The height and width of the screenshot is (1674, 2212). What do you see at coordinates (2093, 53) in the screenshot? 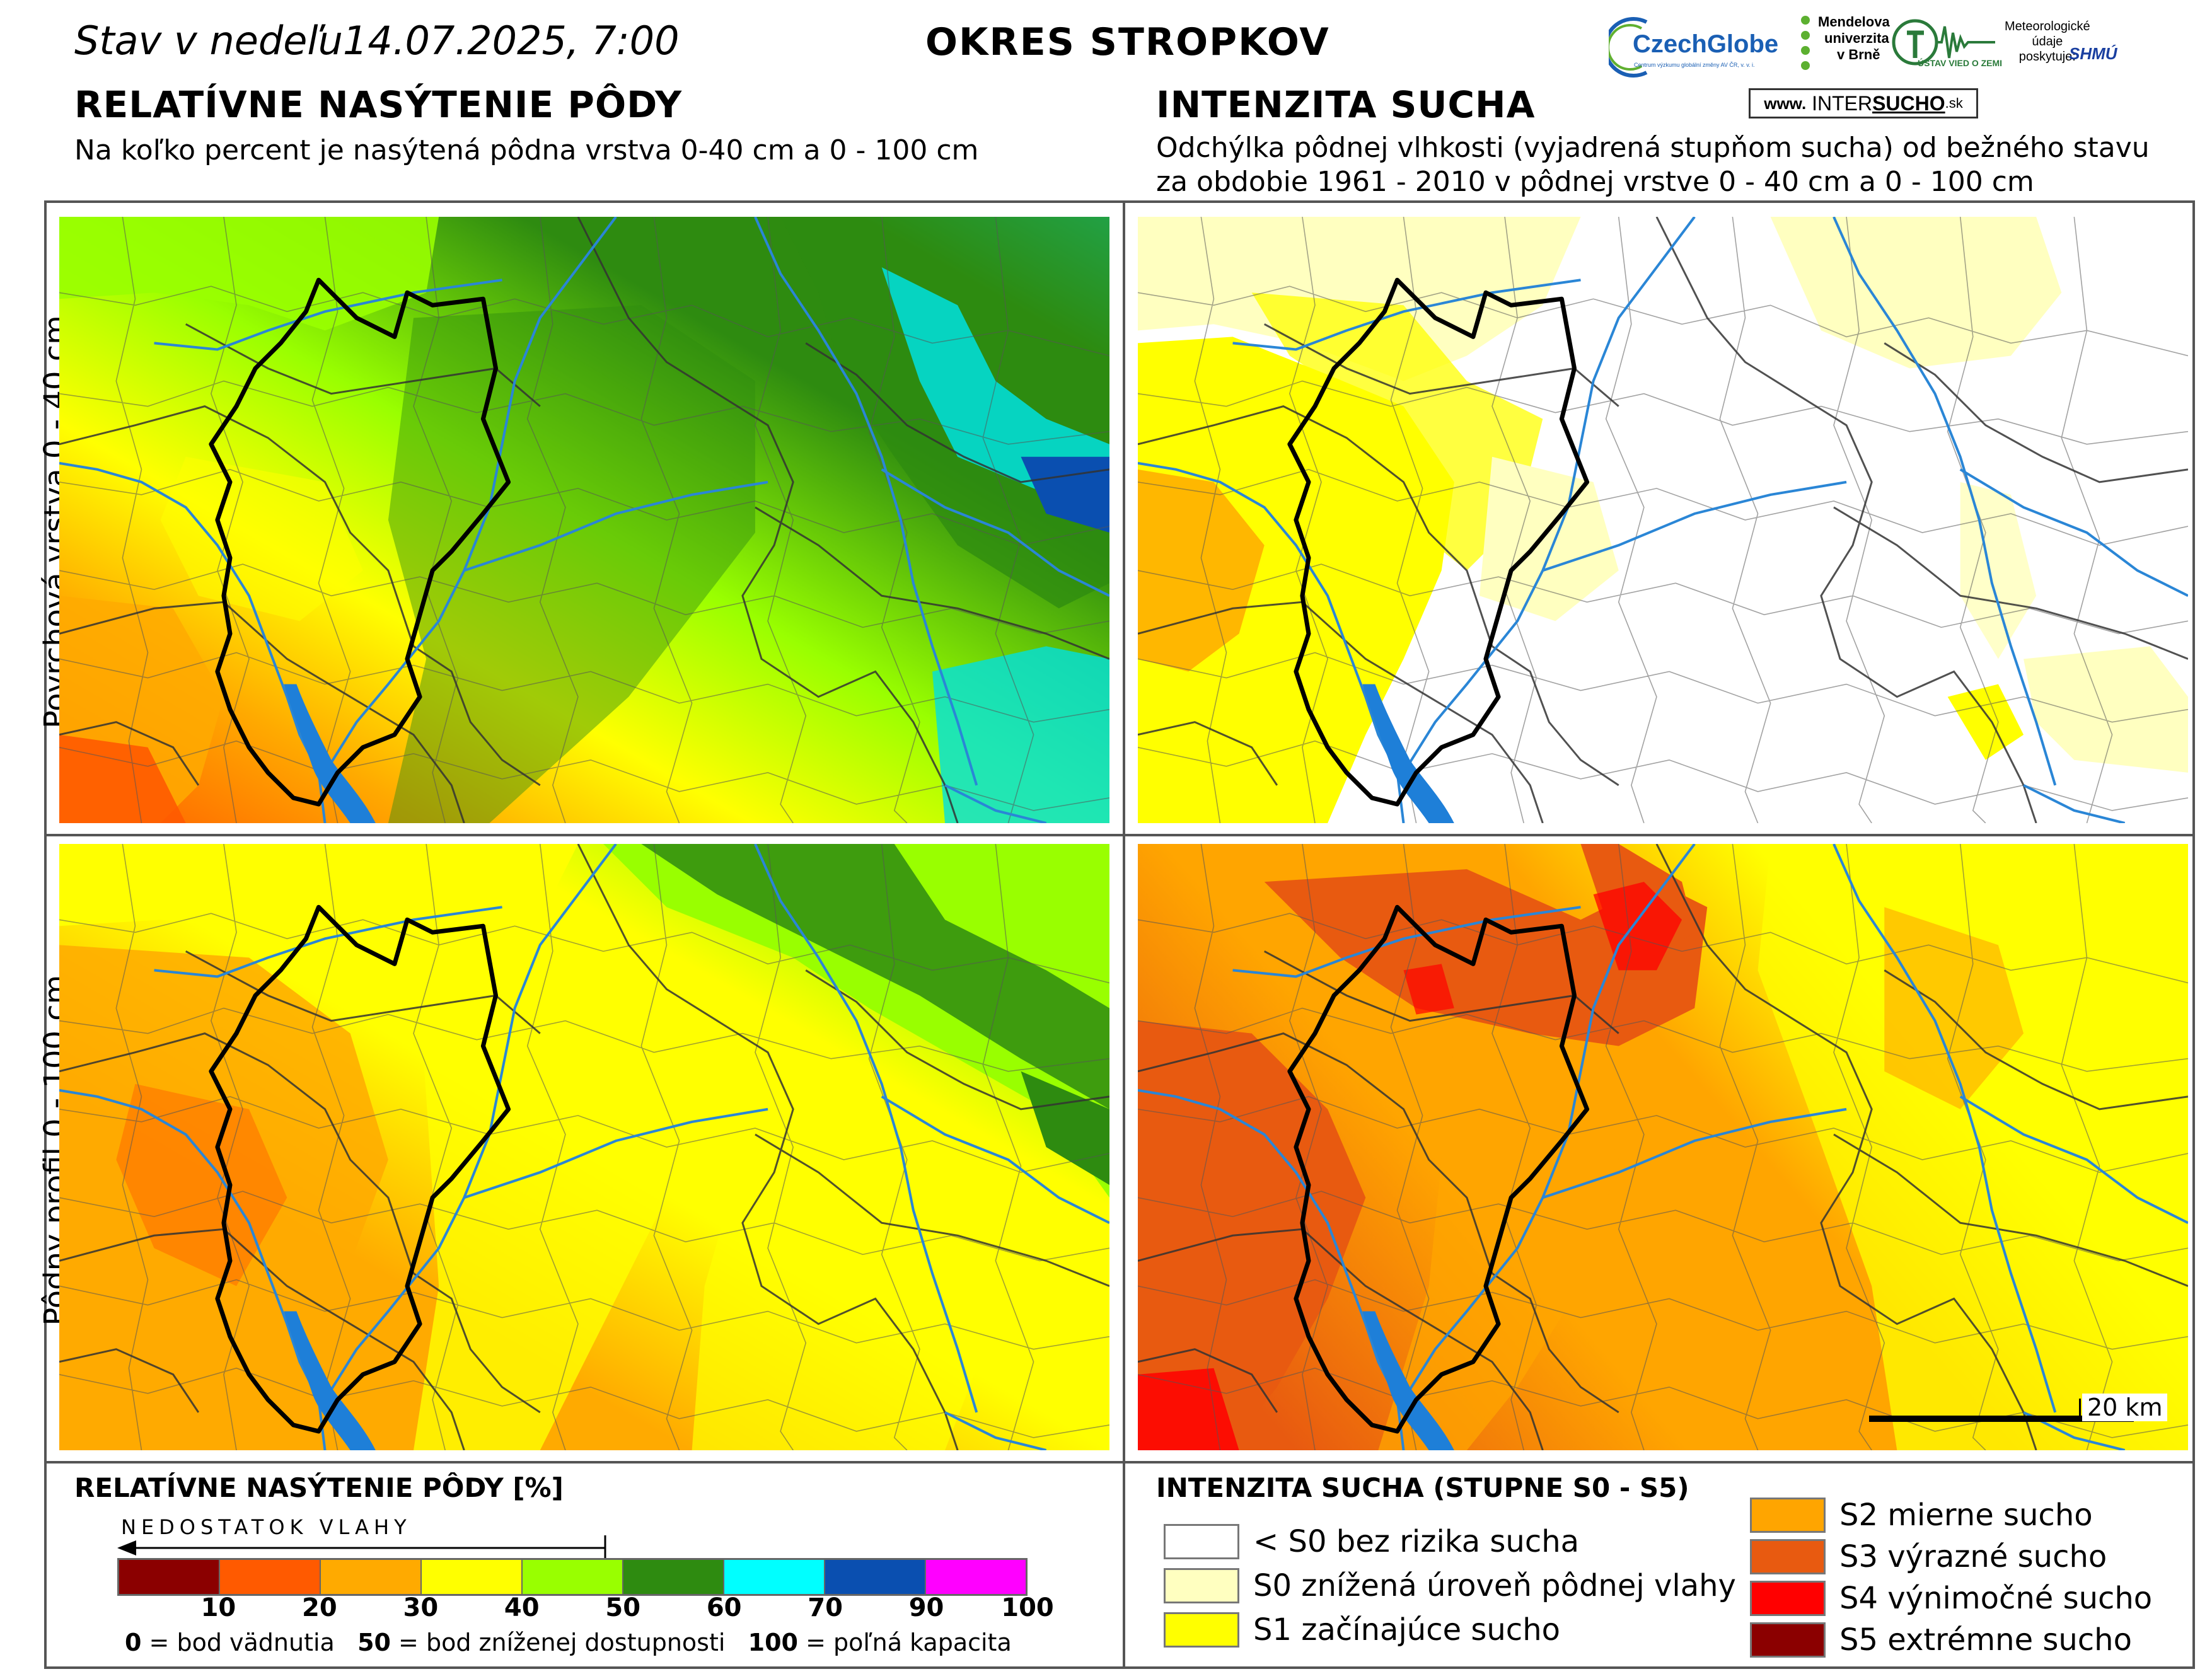
I see `shmu-logo: SHMÚ` at bounding box center [2093, 53].